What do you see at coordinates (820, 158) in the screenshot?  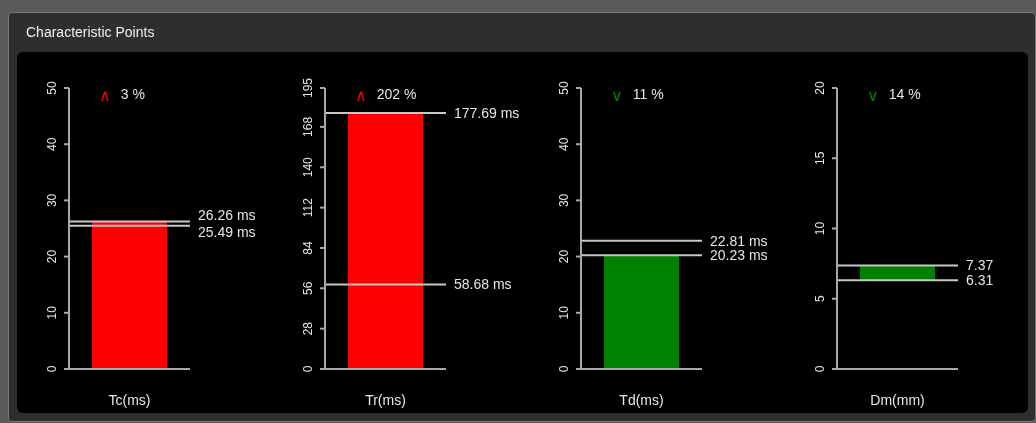 I see `y-tick-label: 15` at bounding box center [820, 158].